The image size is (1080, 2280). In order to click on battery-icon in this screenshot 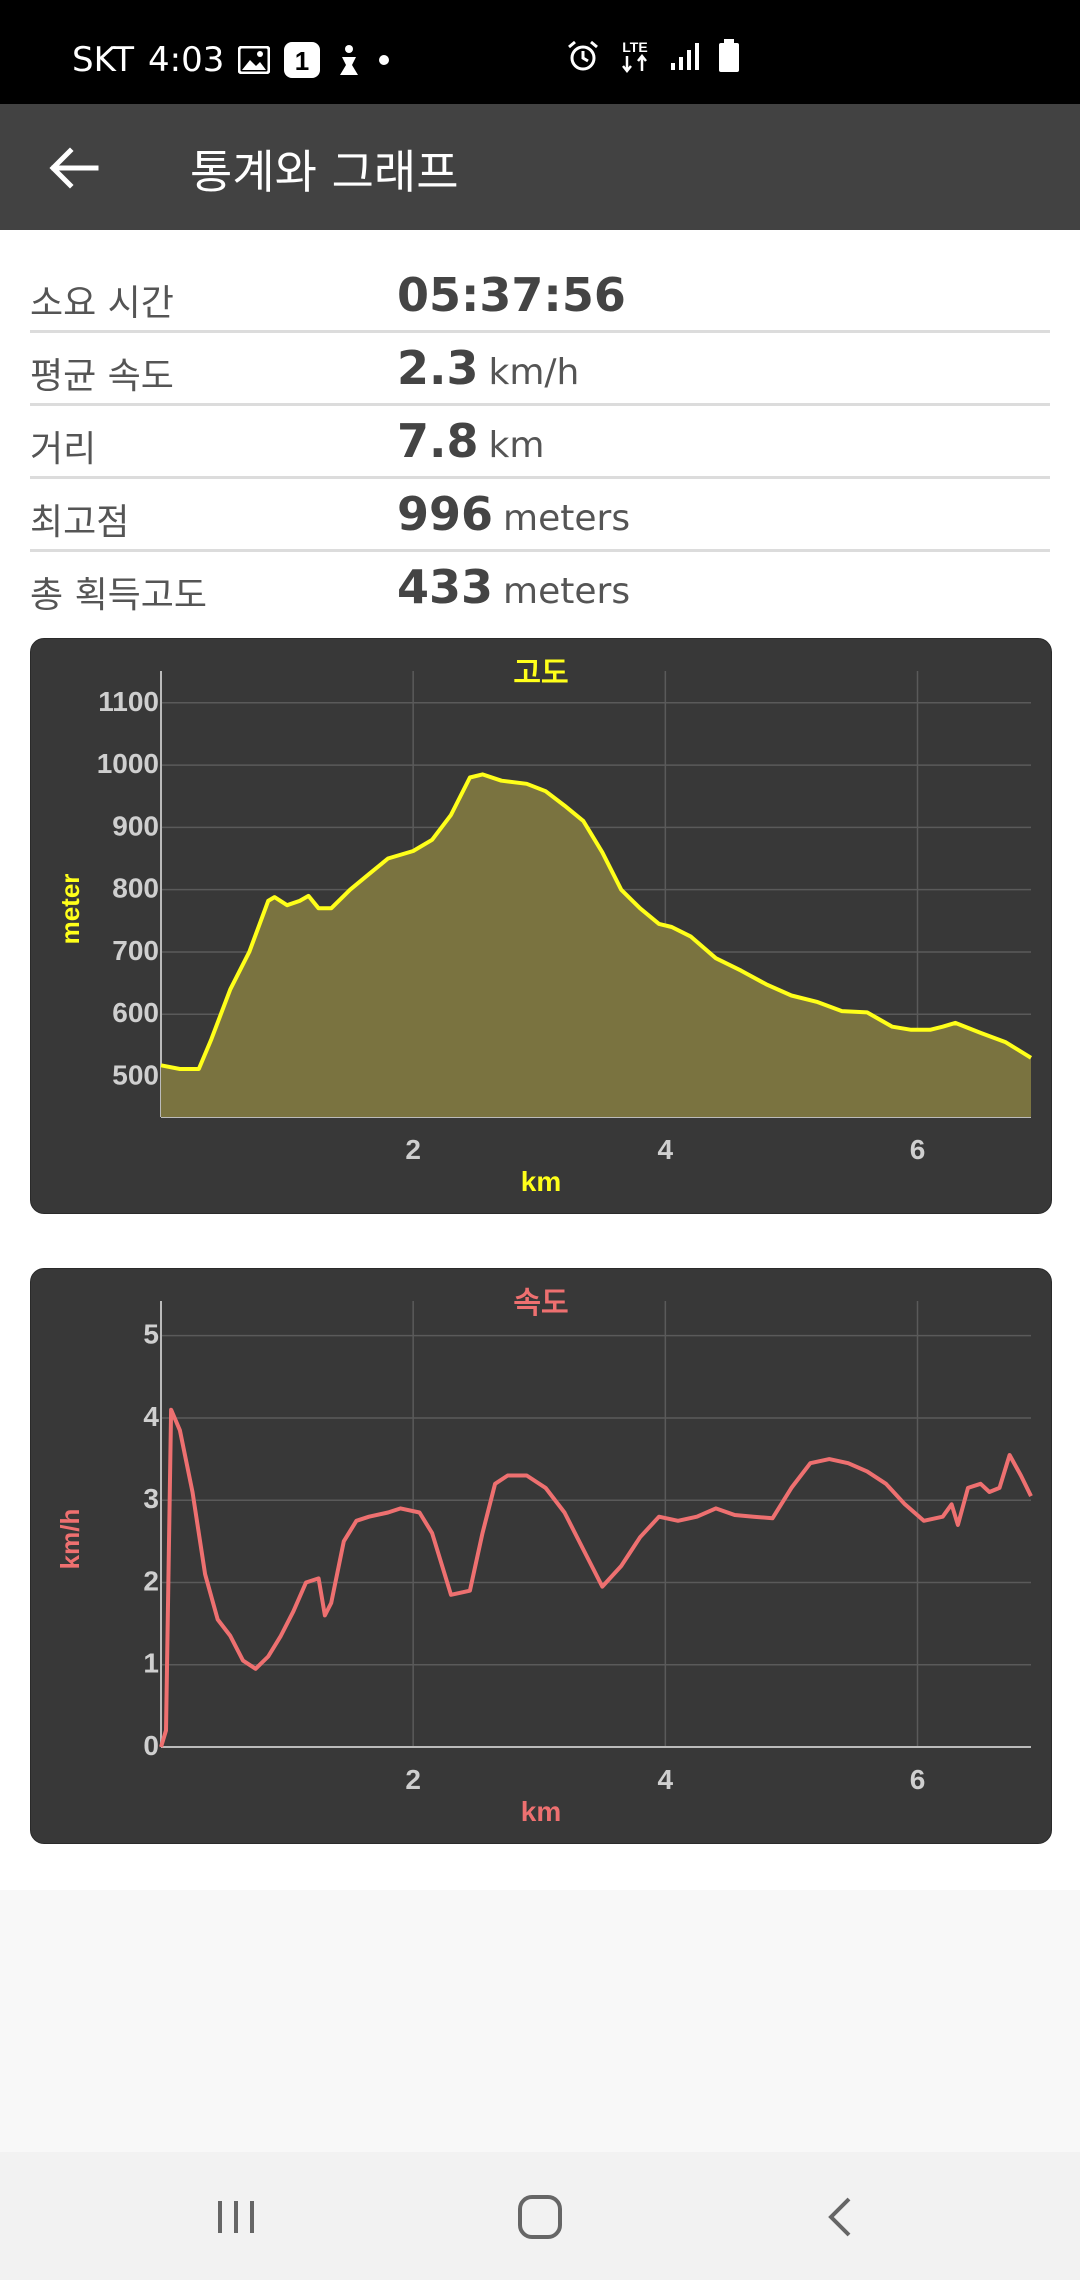, I will do `click(729, 56)`.